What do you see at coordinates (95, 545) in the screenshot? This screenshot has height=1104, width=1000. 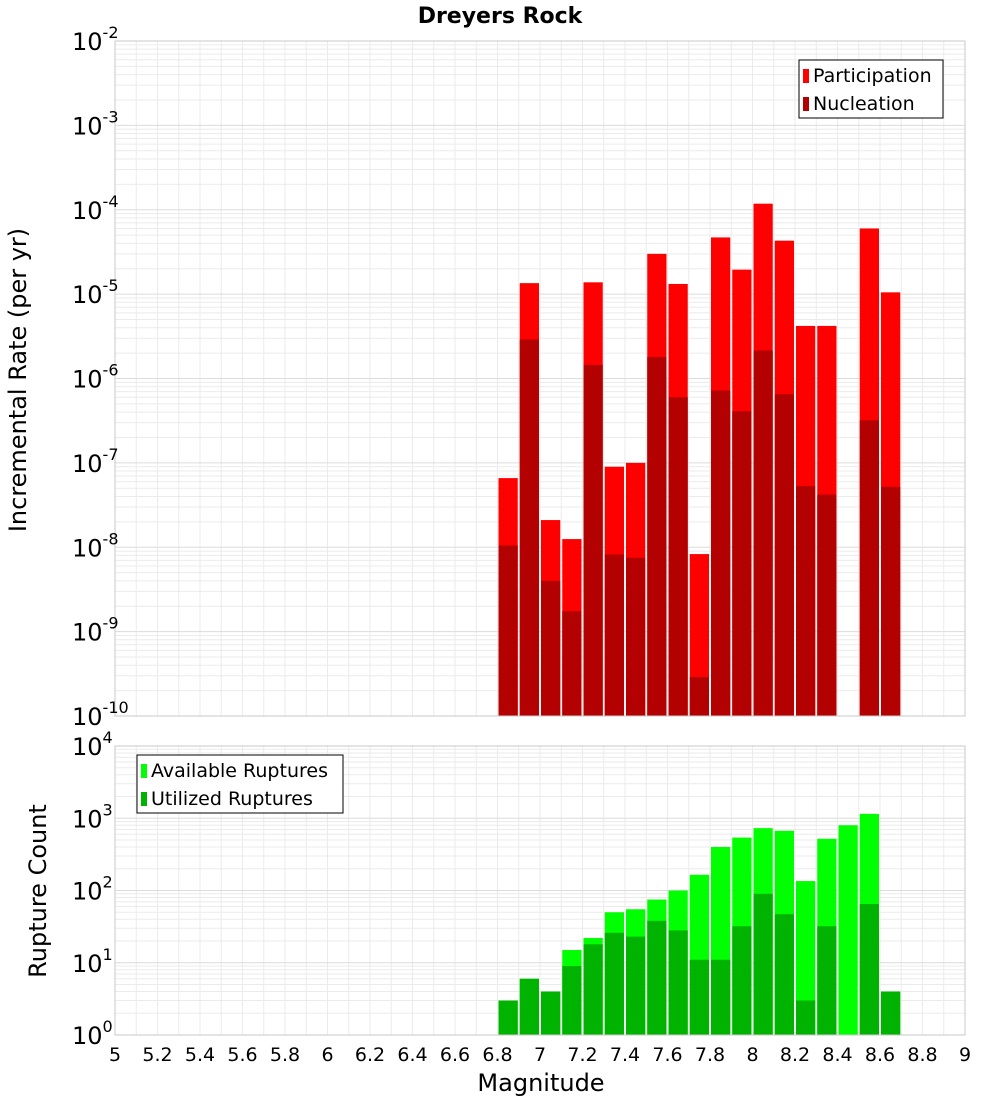 I see `y-tick-label: 10⁻⁸` at bounding box center [95, 545].